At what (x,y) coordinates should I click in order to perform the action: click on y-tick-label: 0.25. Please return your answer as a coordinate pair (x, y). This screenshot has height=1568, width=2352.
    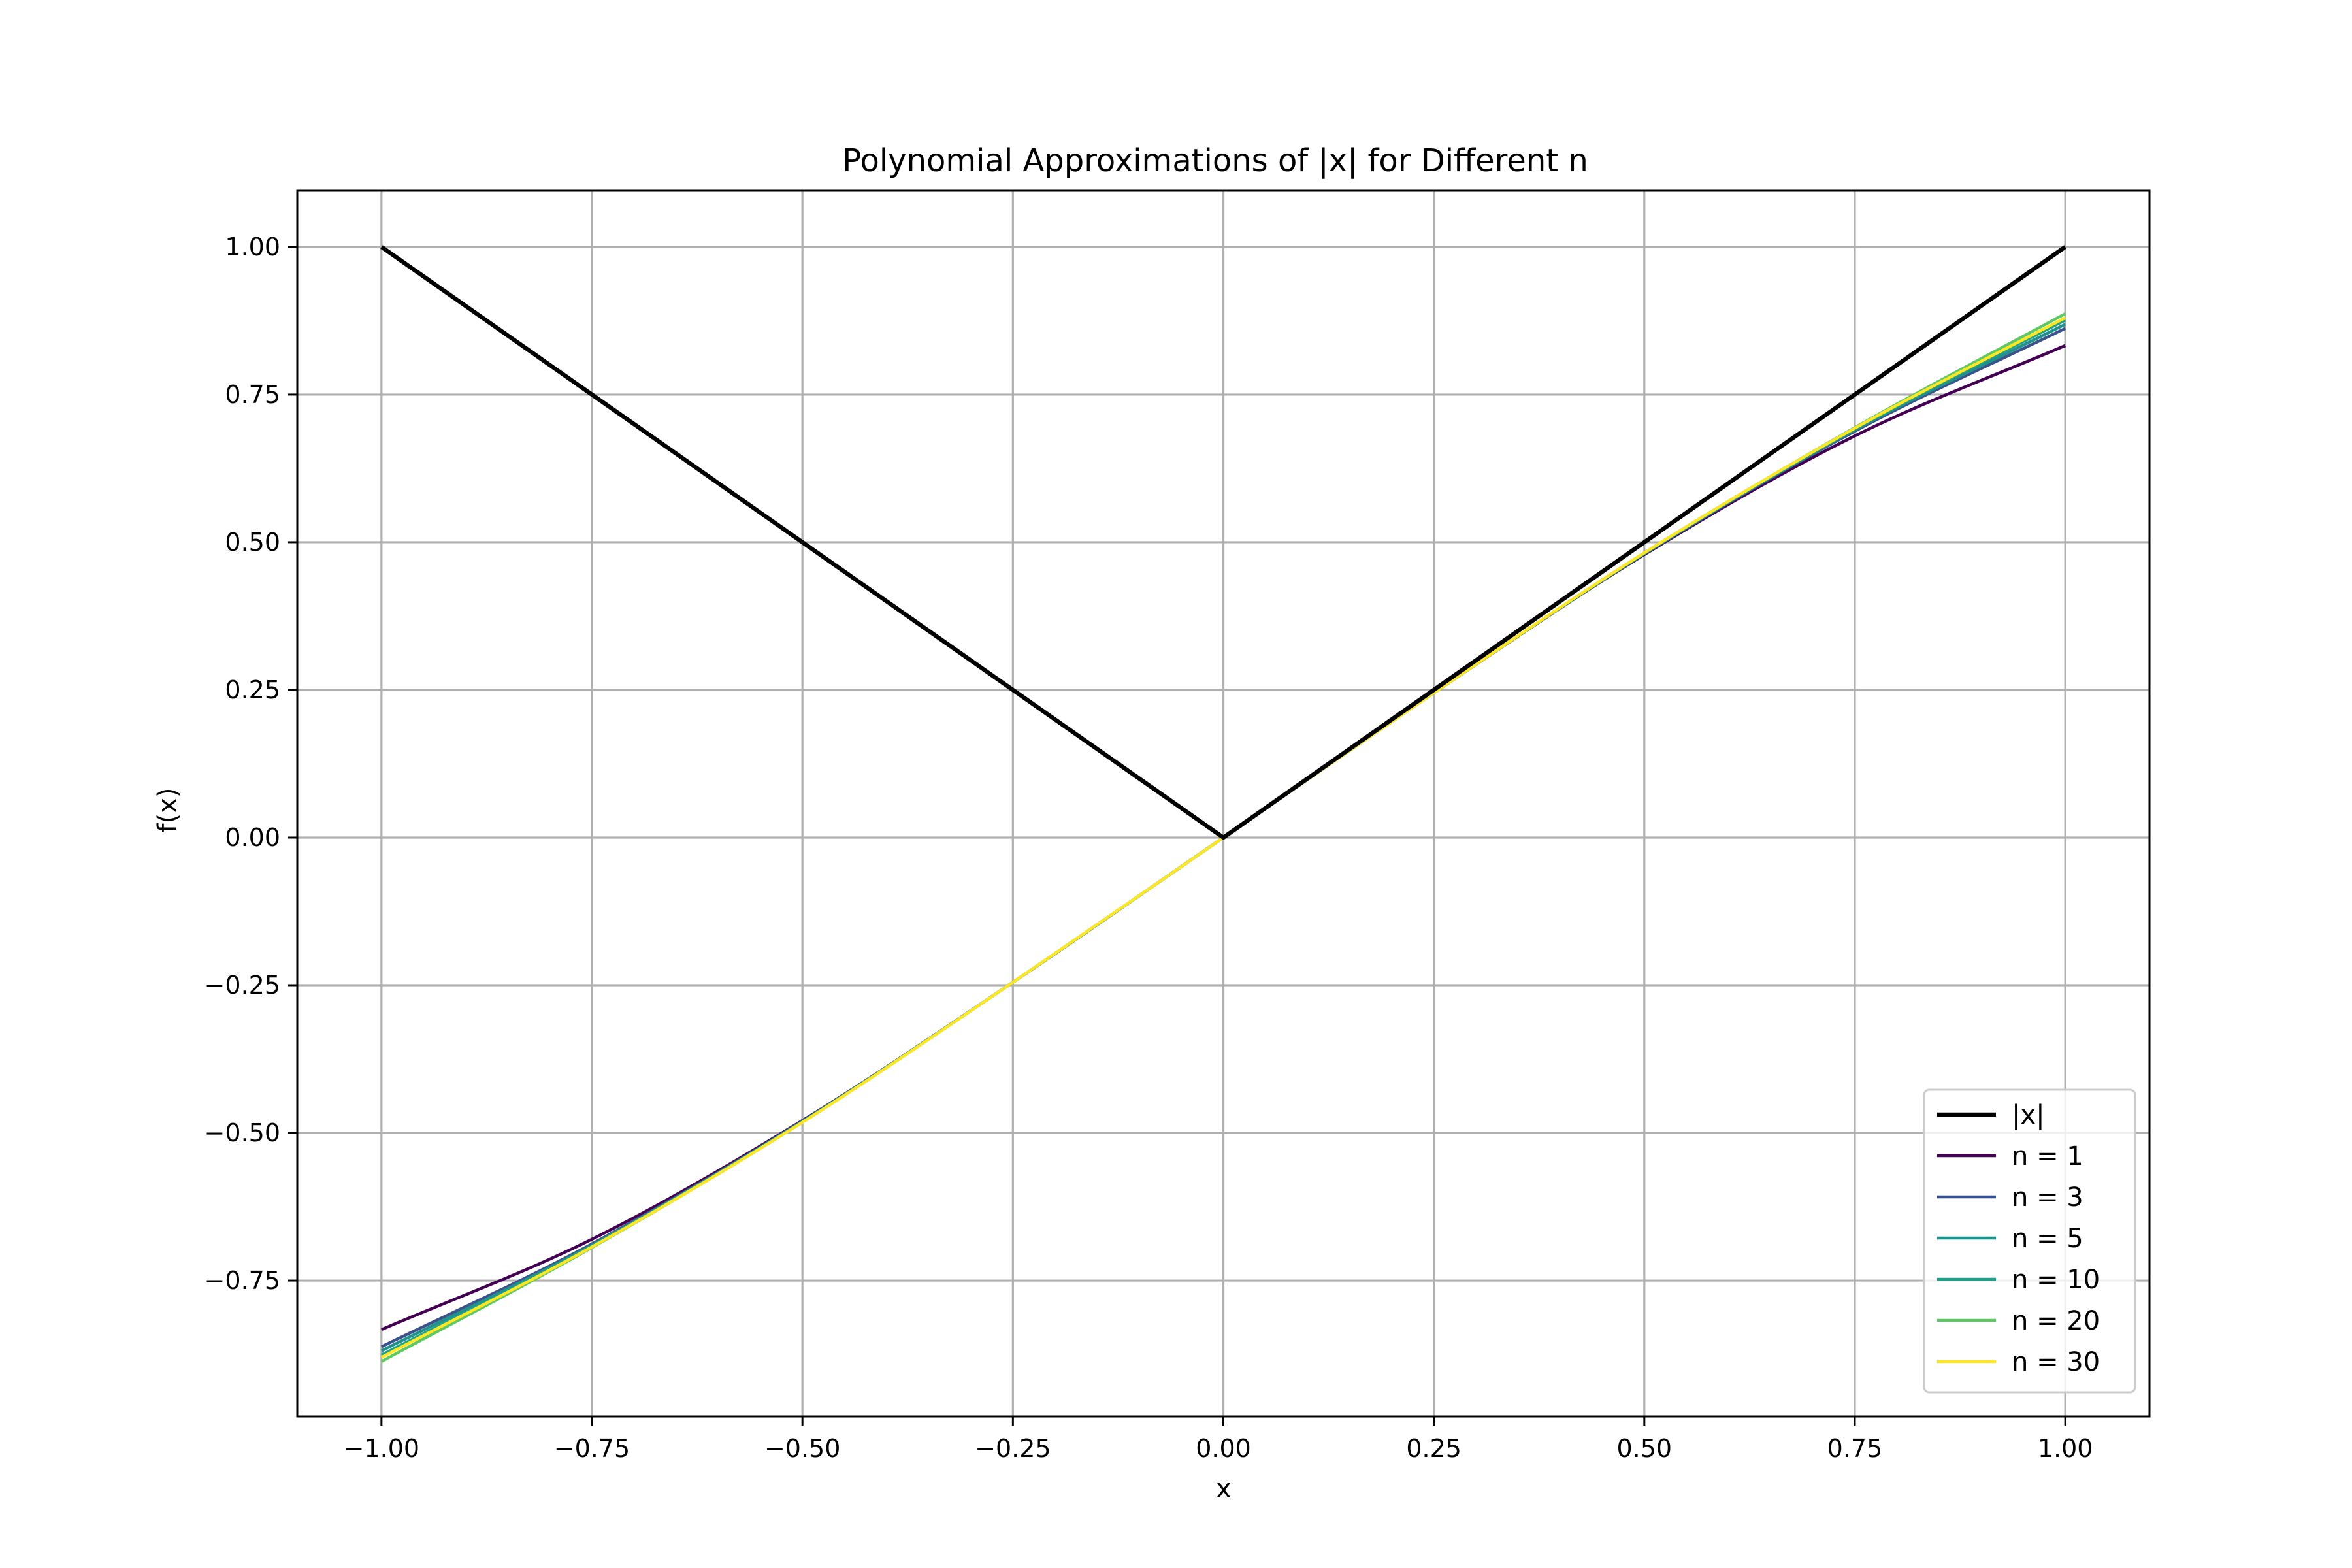
    Looking at the image, I should click on (252, 690).